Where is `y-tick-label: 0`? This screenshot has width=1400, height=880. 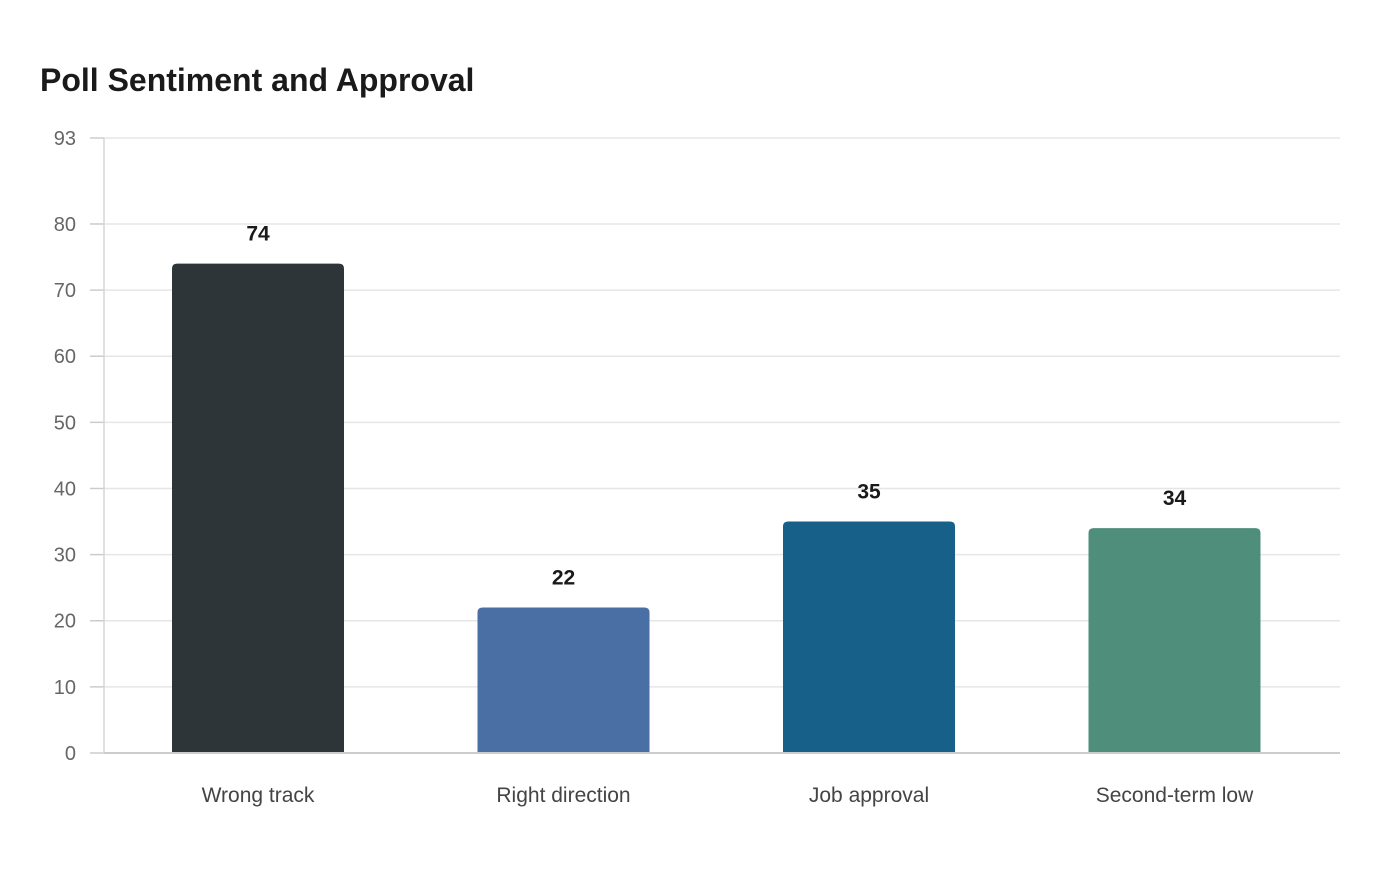
y-tick-label: 0 is located at coordinates (70, 754).